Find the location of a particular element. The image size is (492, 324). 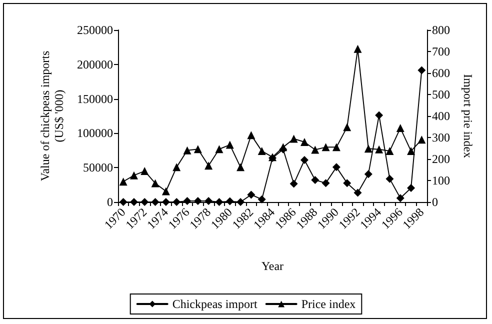

y2-tick-label: 600 is located at coordinates (441, 73).